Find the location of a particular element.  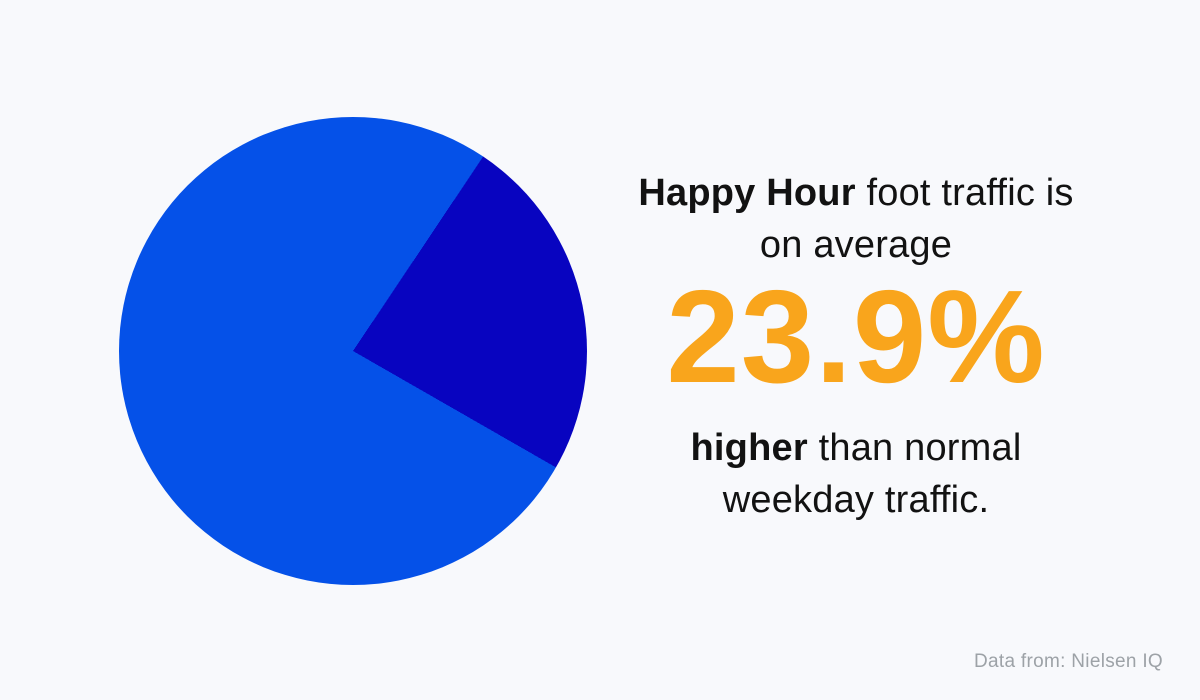

headline-line-2: on average is located at coordinates (856, 245).